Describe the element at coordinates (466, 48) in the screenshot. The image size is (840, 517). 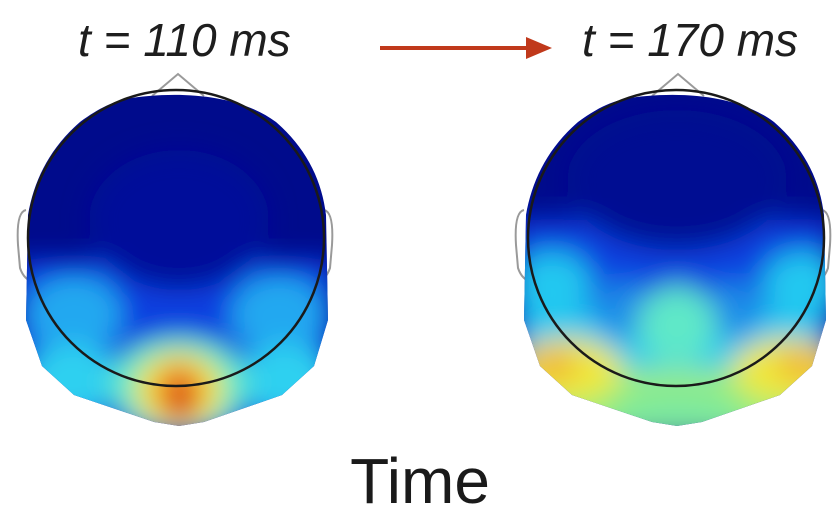
I see `right-arrow-icon` at that location.